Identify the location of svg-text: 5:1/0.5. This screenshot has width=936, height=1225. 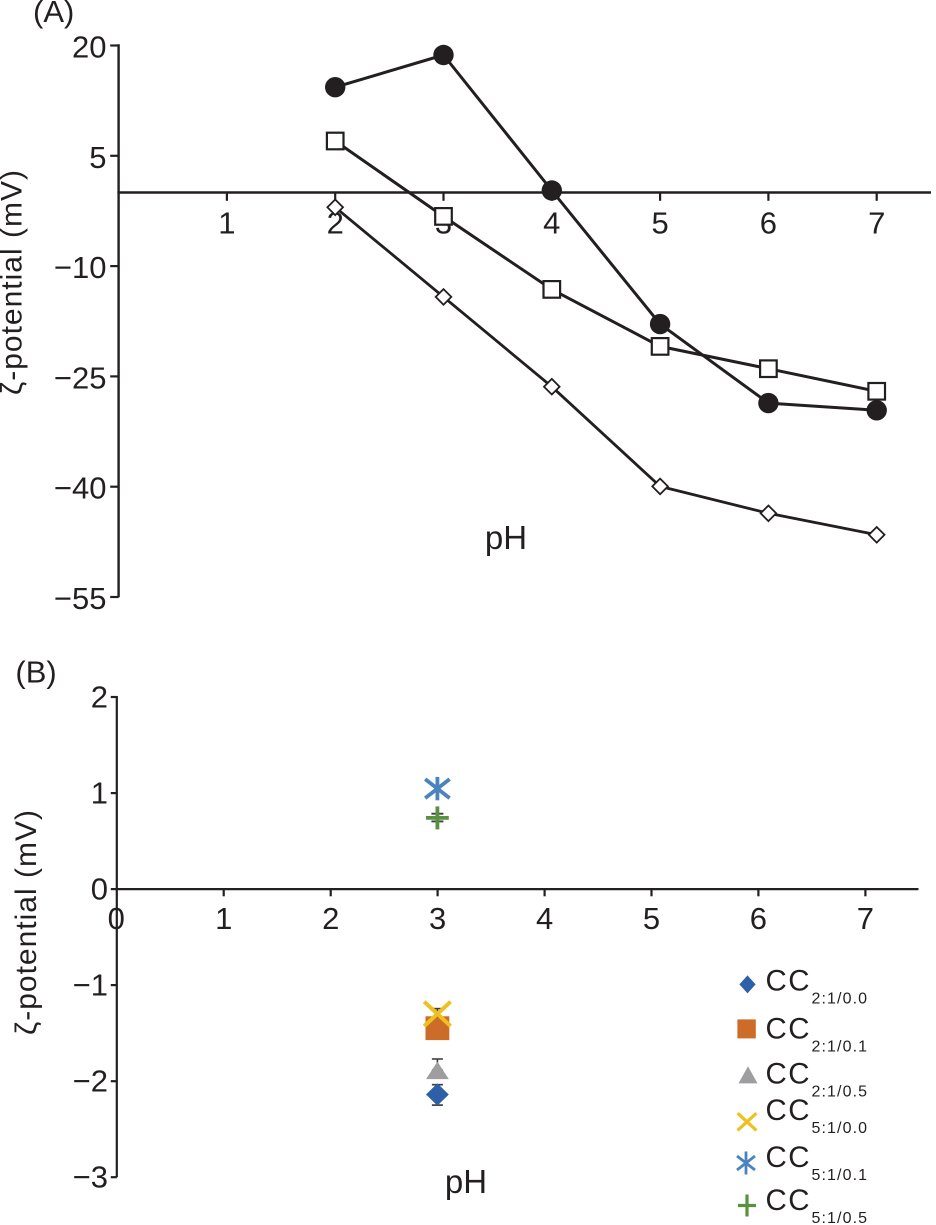
(840, 1217).